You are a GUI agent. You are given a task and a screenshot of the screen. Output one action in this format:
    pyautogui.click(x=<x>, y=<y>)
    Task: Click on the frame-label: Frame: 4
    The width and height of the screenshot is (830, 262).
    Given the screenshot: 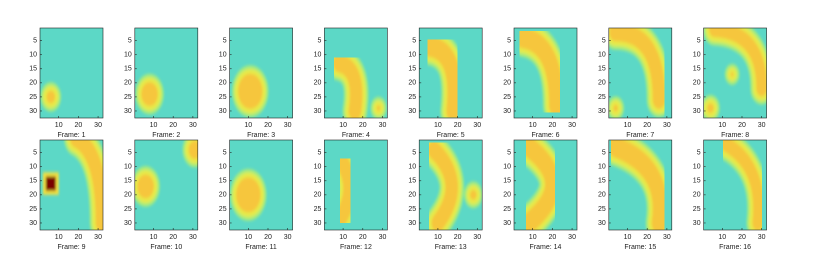 What is the action you would take?
    pyautogui.click(x=356, y=135)
    